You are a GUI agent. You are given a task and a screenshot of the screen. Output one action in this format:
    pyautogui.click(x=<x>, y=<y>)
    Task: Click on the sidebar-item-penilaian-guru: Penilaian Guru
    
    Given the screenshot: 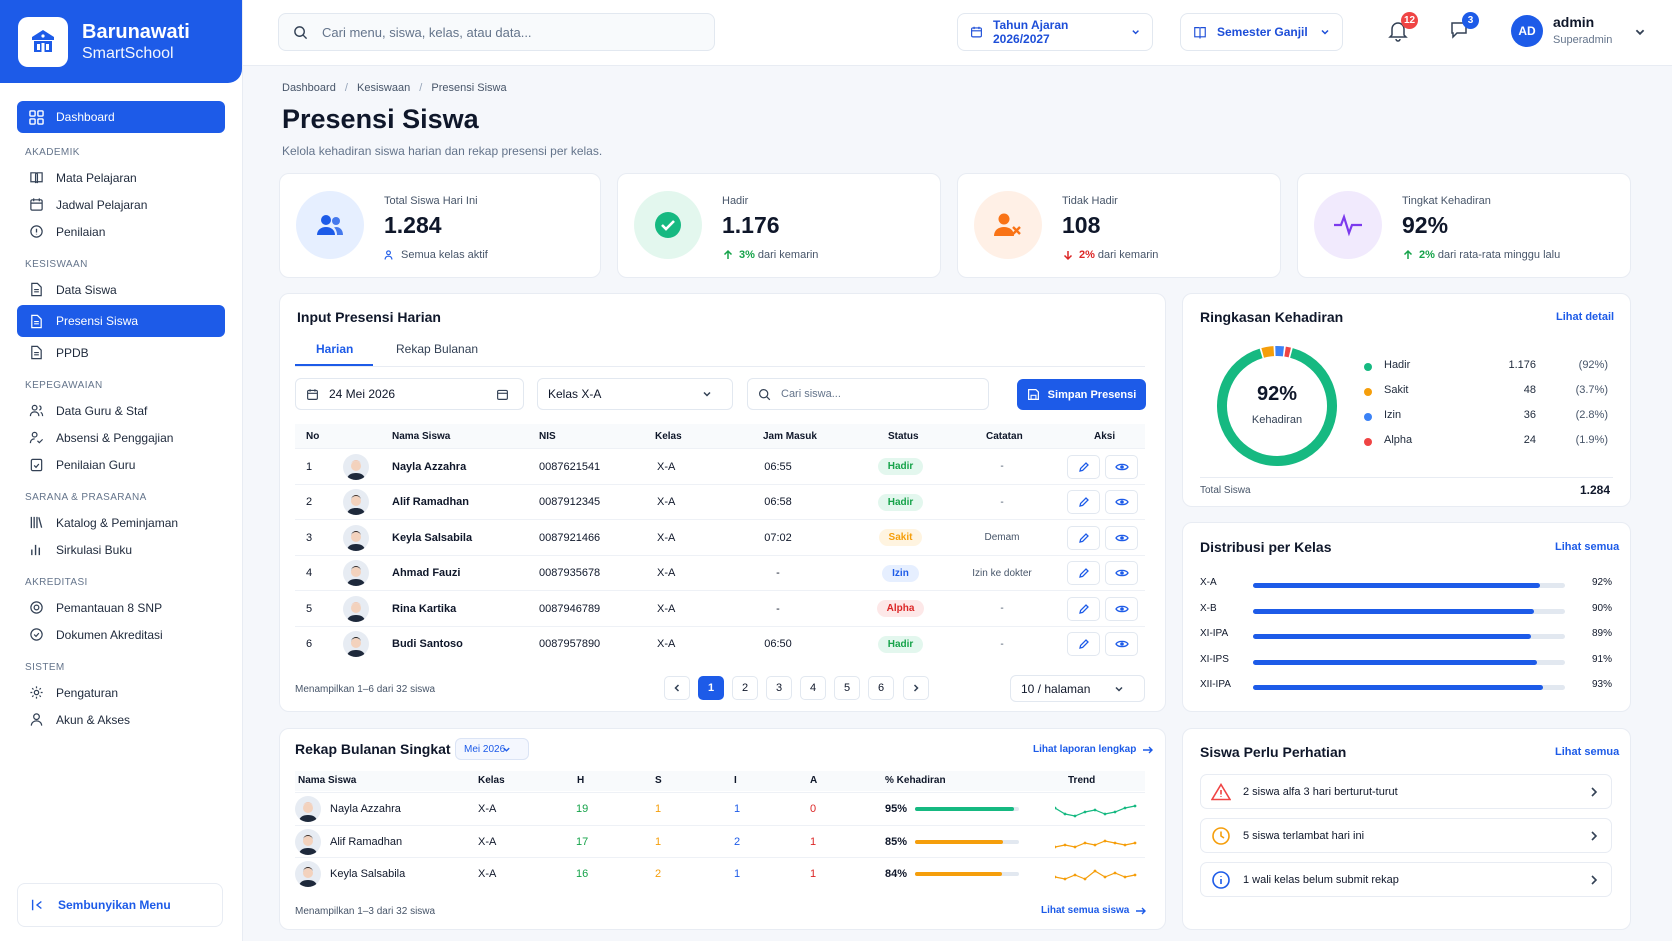 What is the action you would take?
    pyautogui.click(x=121, y=464)
    